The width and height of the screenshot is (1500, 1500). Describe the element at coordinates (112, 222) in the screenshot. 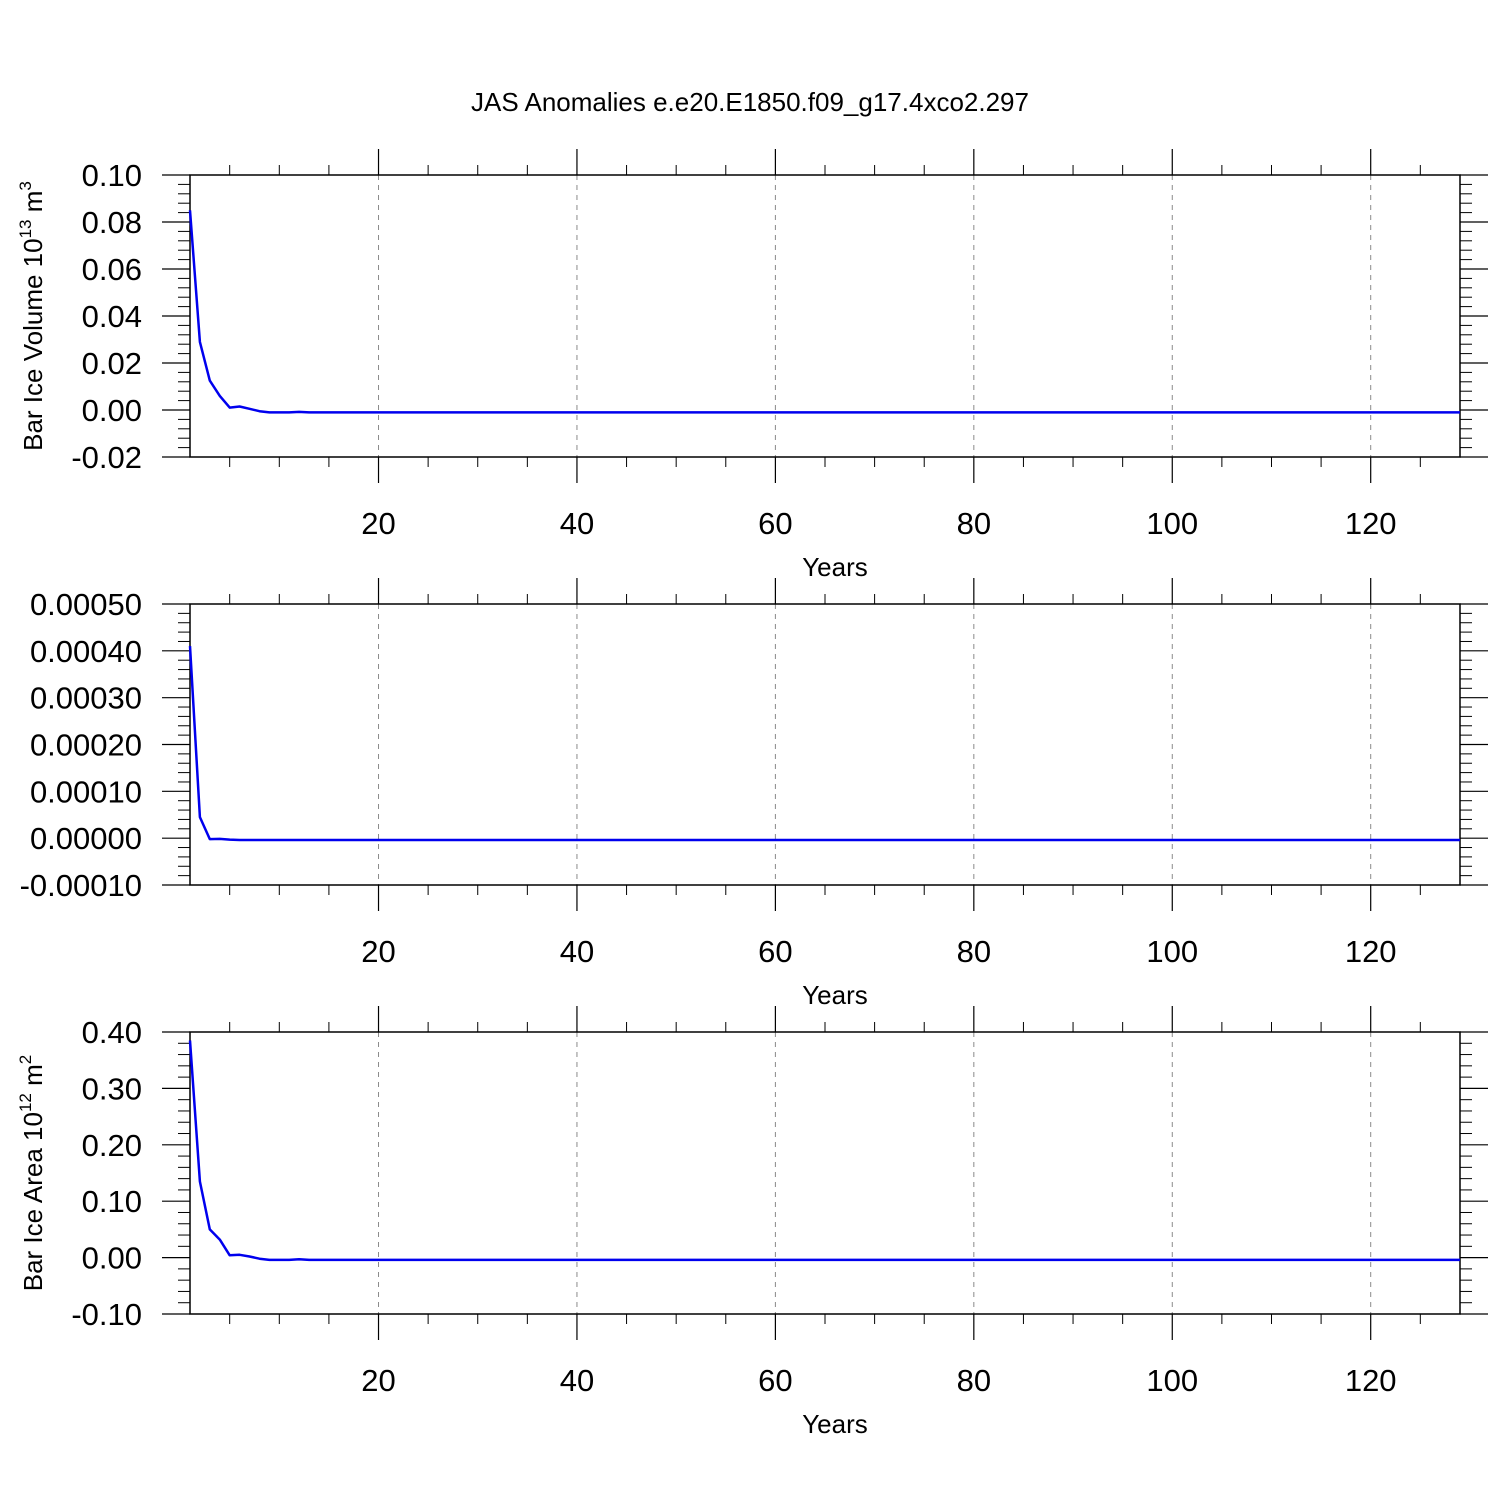

I see `y-tick-label: 0.08` at that location.